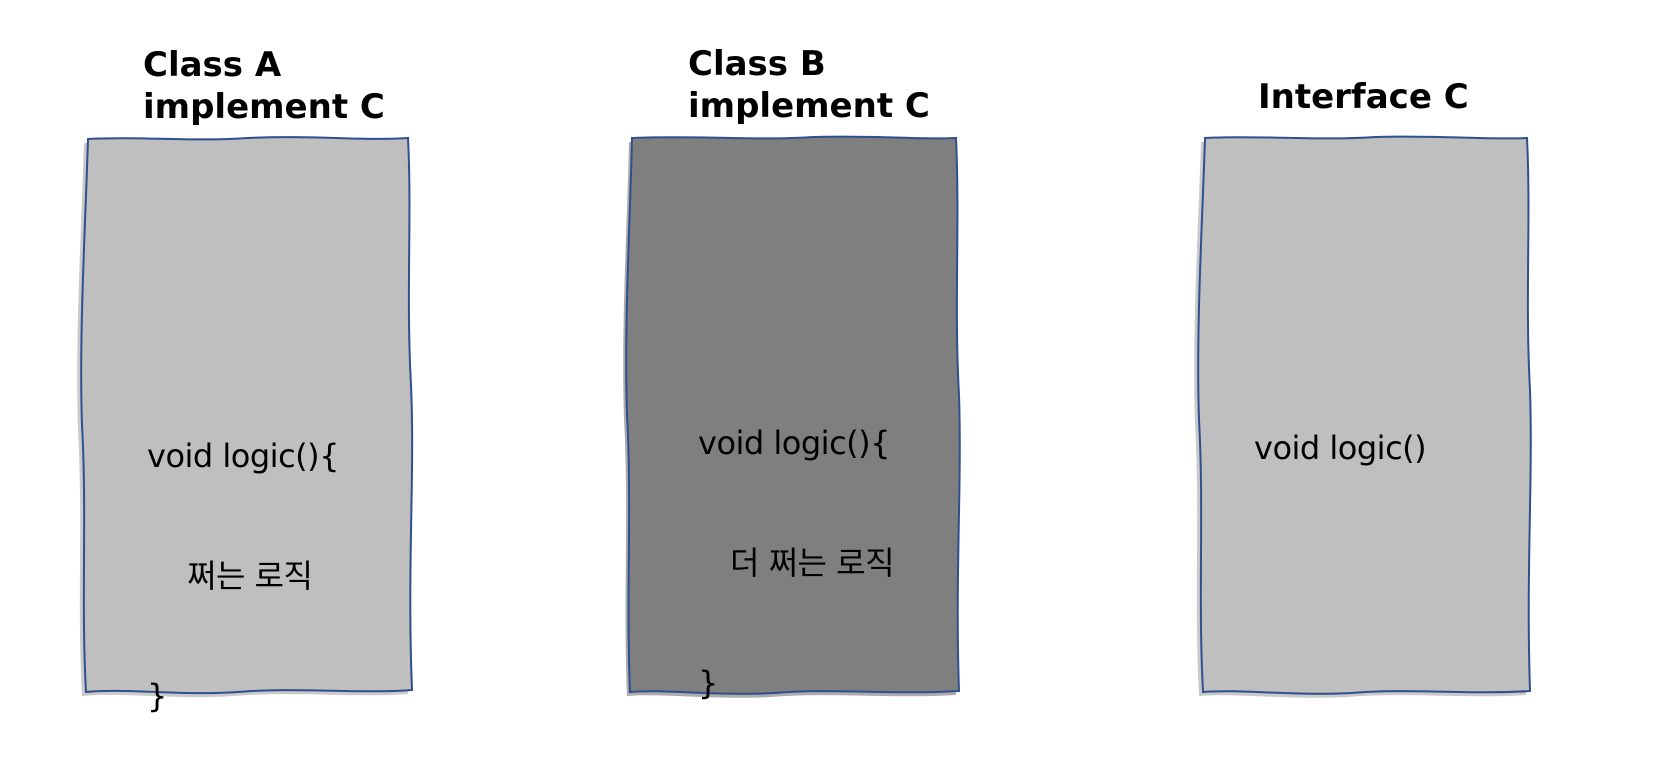  Describe the element at coordinates (708, 683) in the screenshot. I see `class-b-code-line3: }` at that location.